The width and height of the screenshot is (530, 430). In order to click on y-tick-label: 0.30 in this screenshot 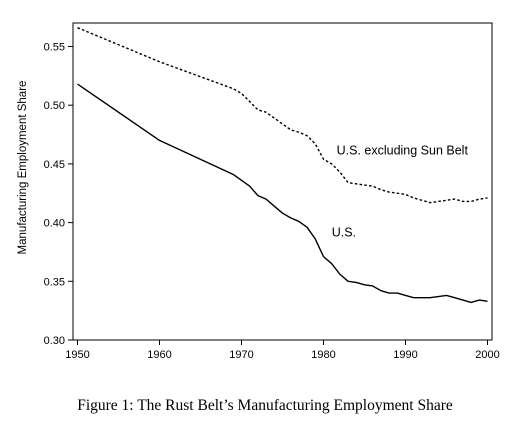, I will do `click(54, 341)`.